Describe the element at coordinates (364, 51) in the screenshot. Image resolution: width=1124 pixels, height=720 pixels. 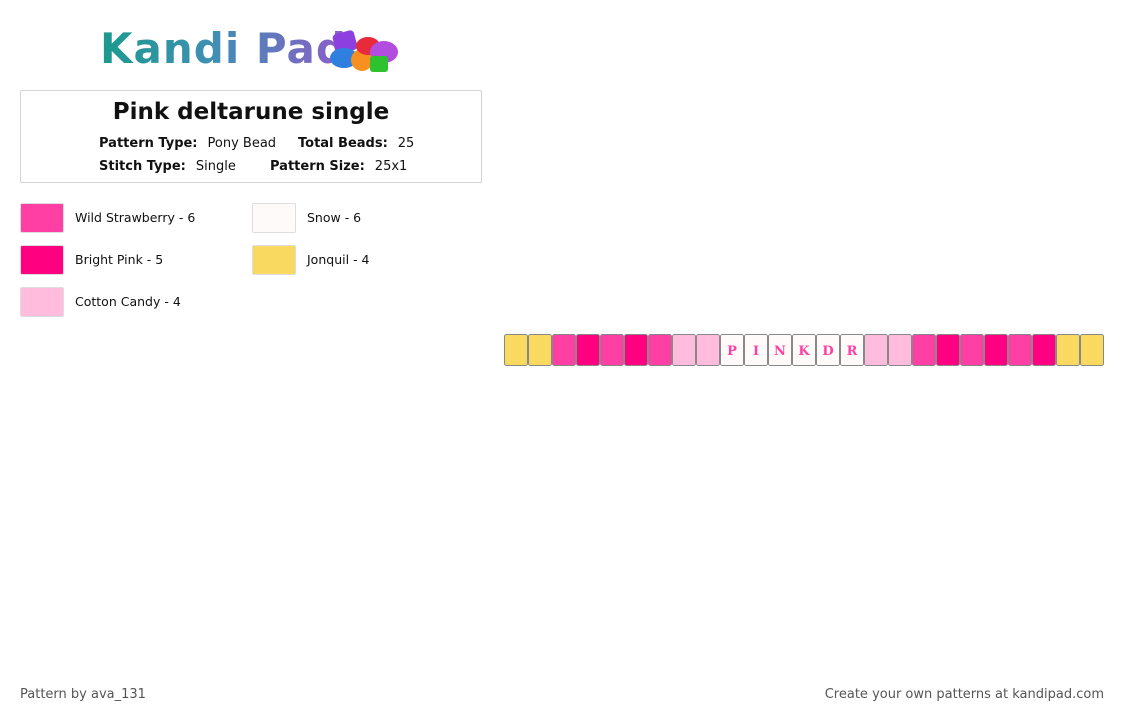
I see `logo-beads` at that location.